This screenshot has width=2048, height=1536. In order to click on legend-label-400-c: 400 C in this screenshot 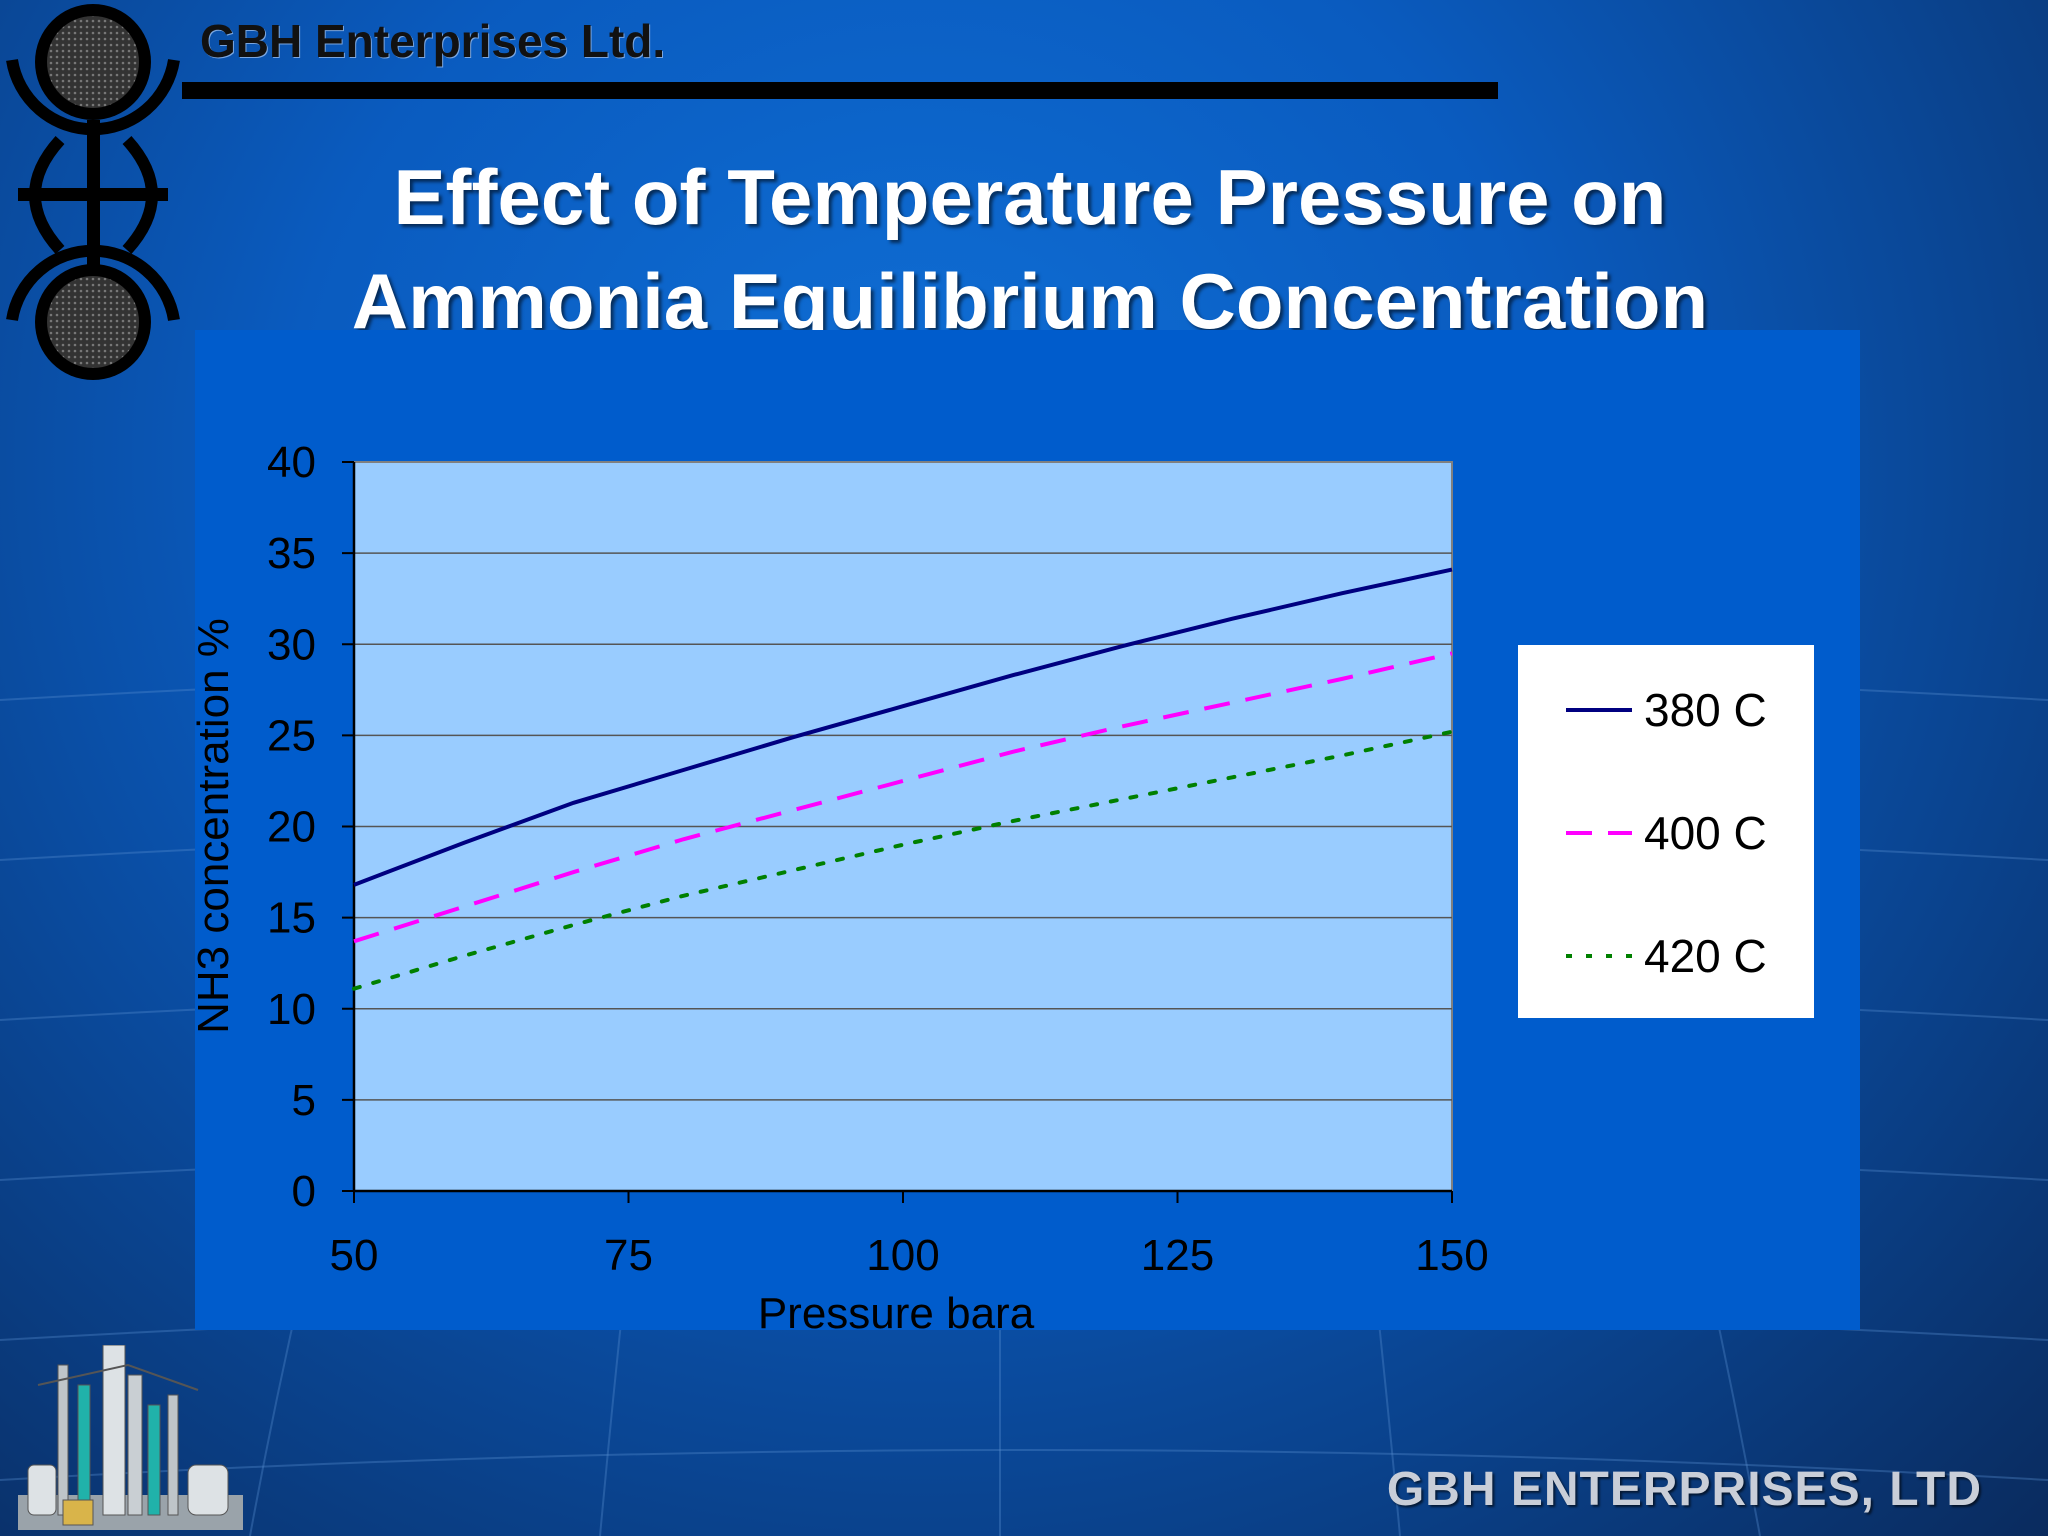, I will do `click(1705, 833)`.